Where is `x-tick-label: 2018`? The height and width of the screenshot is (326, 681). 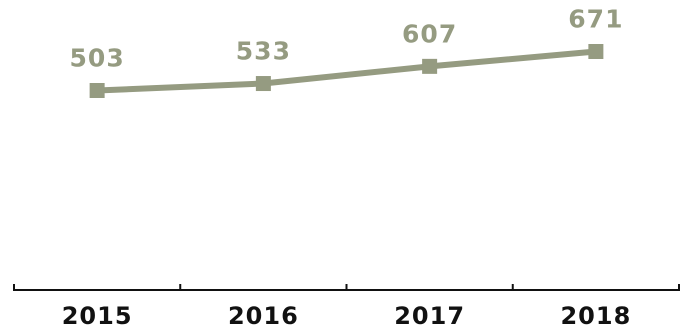 x-tick-label: 2018 is located at coordinates (595, 314).